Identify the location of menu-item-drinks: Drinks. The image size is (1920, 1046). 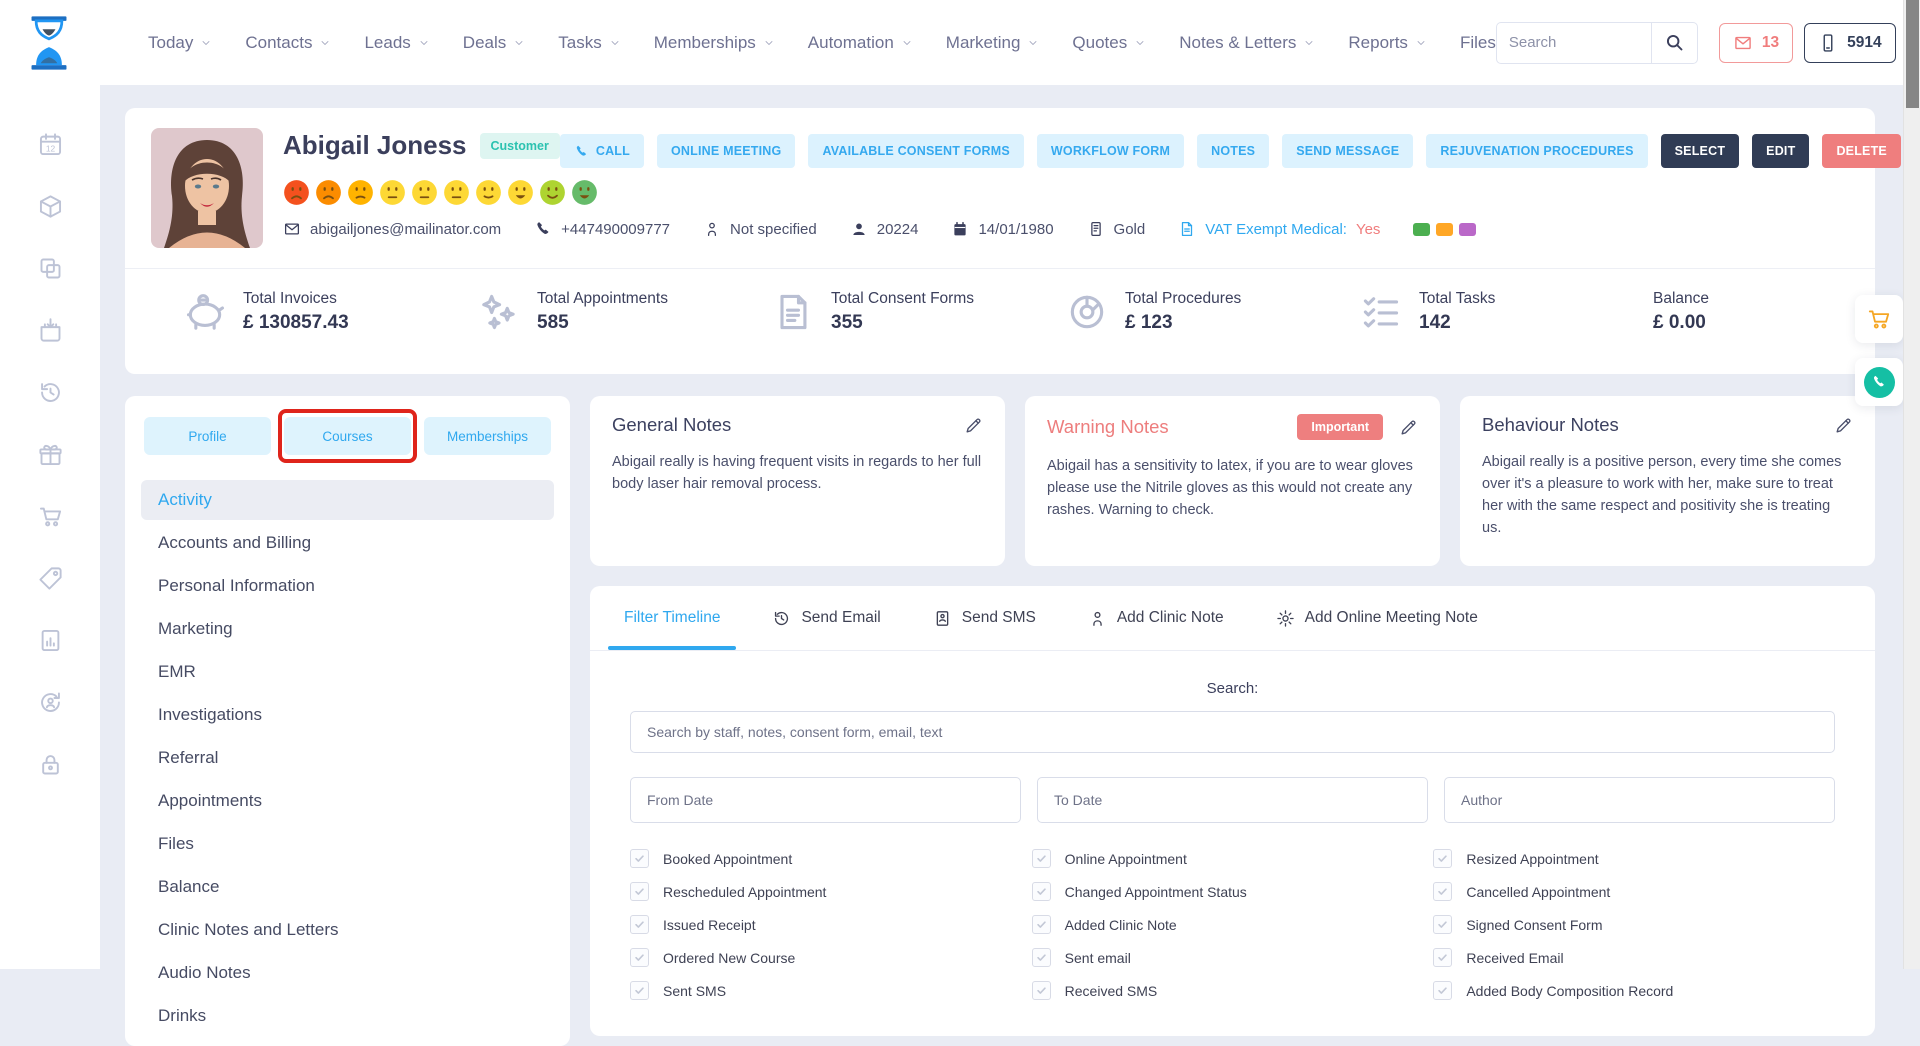
(182, 1015).